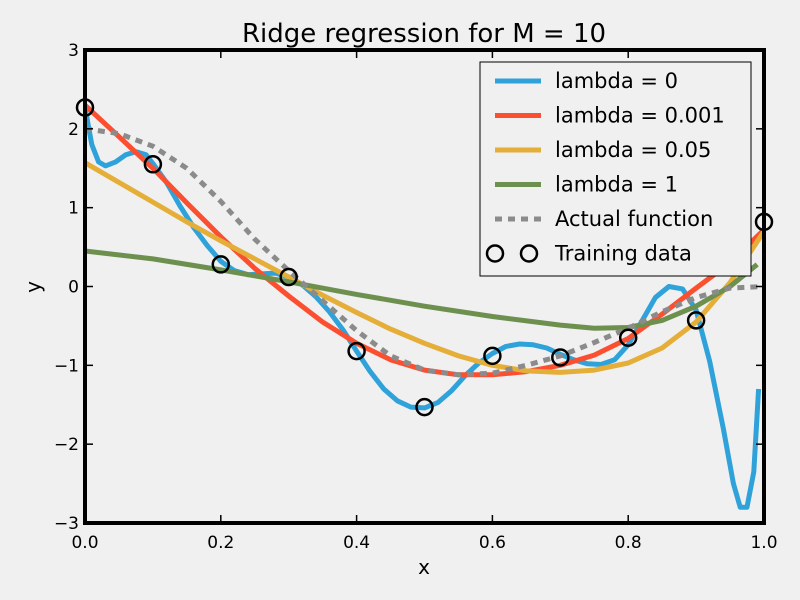  What do you see at coordinates (73, 209) in the screenshot?
I see `y-tick-label: 1` at bounding box center [73, 209].